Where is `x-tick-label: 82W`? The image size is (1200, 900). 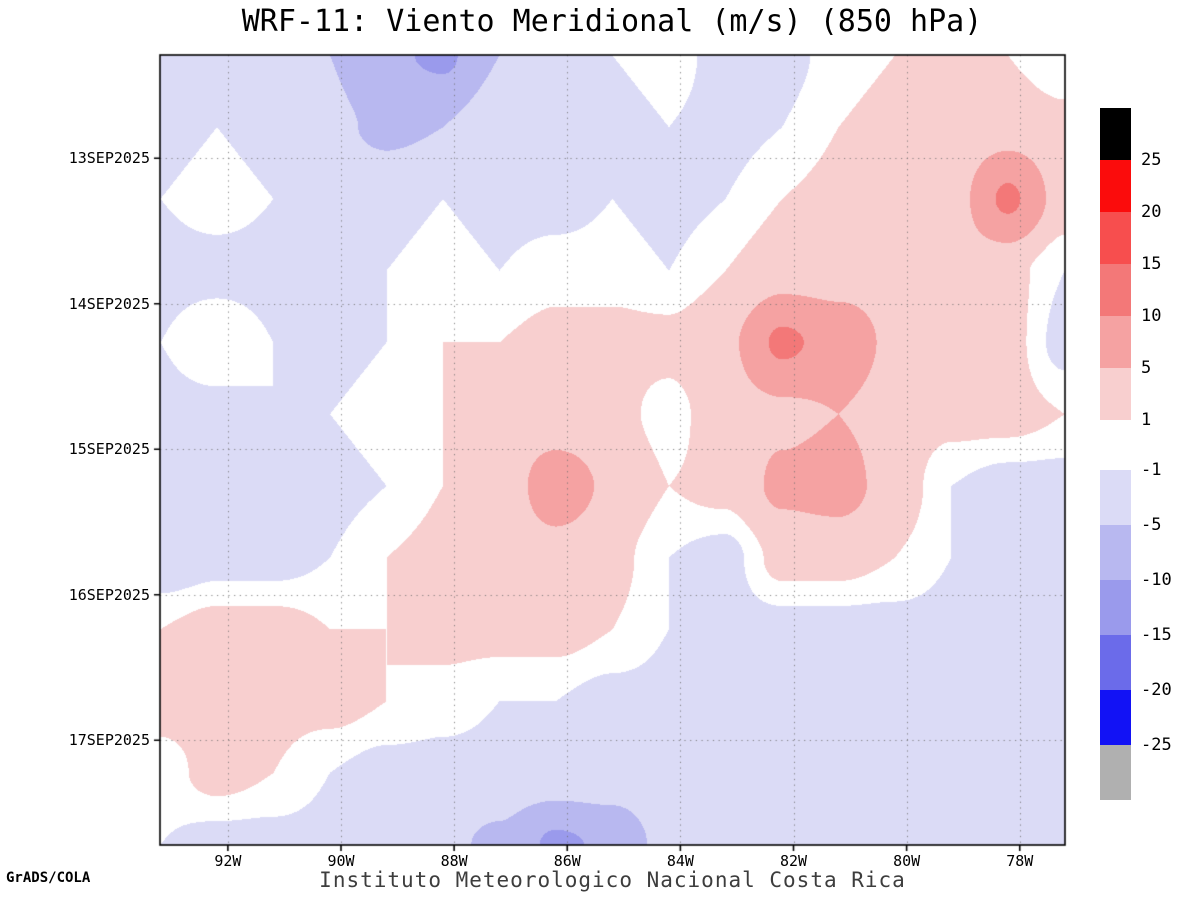 x-tick-label: 82W is located at coordinates (793, 861).